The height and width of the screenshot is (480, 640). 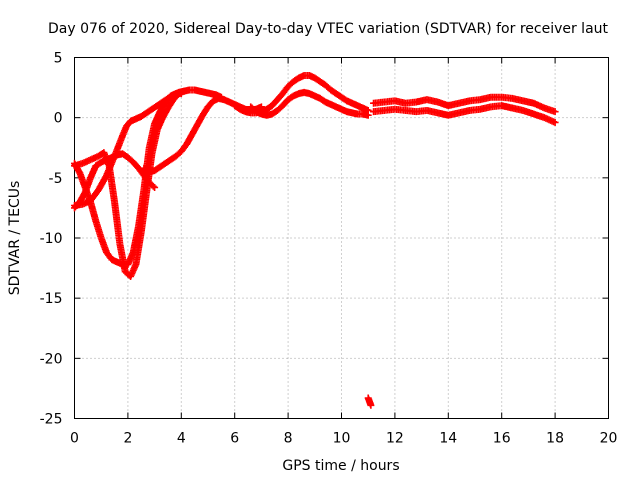 I want to click on y-tick-label: 0, so click(x=58, y=119).